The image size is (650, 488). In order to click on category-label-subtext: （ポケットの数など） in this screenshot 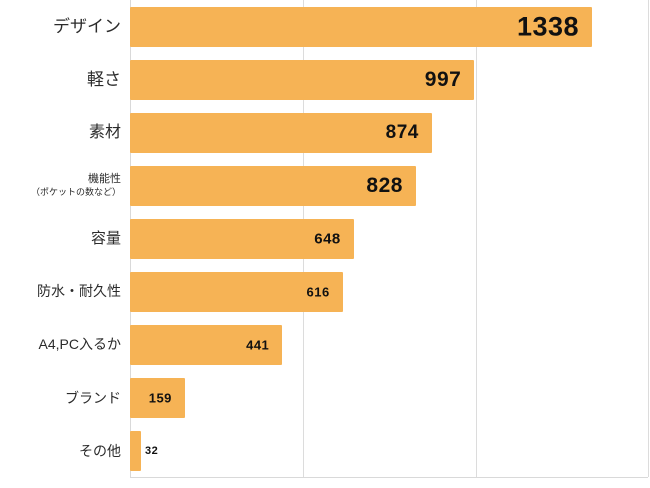, I will do `click(75, 192)`.